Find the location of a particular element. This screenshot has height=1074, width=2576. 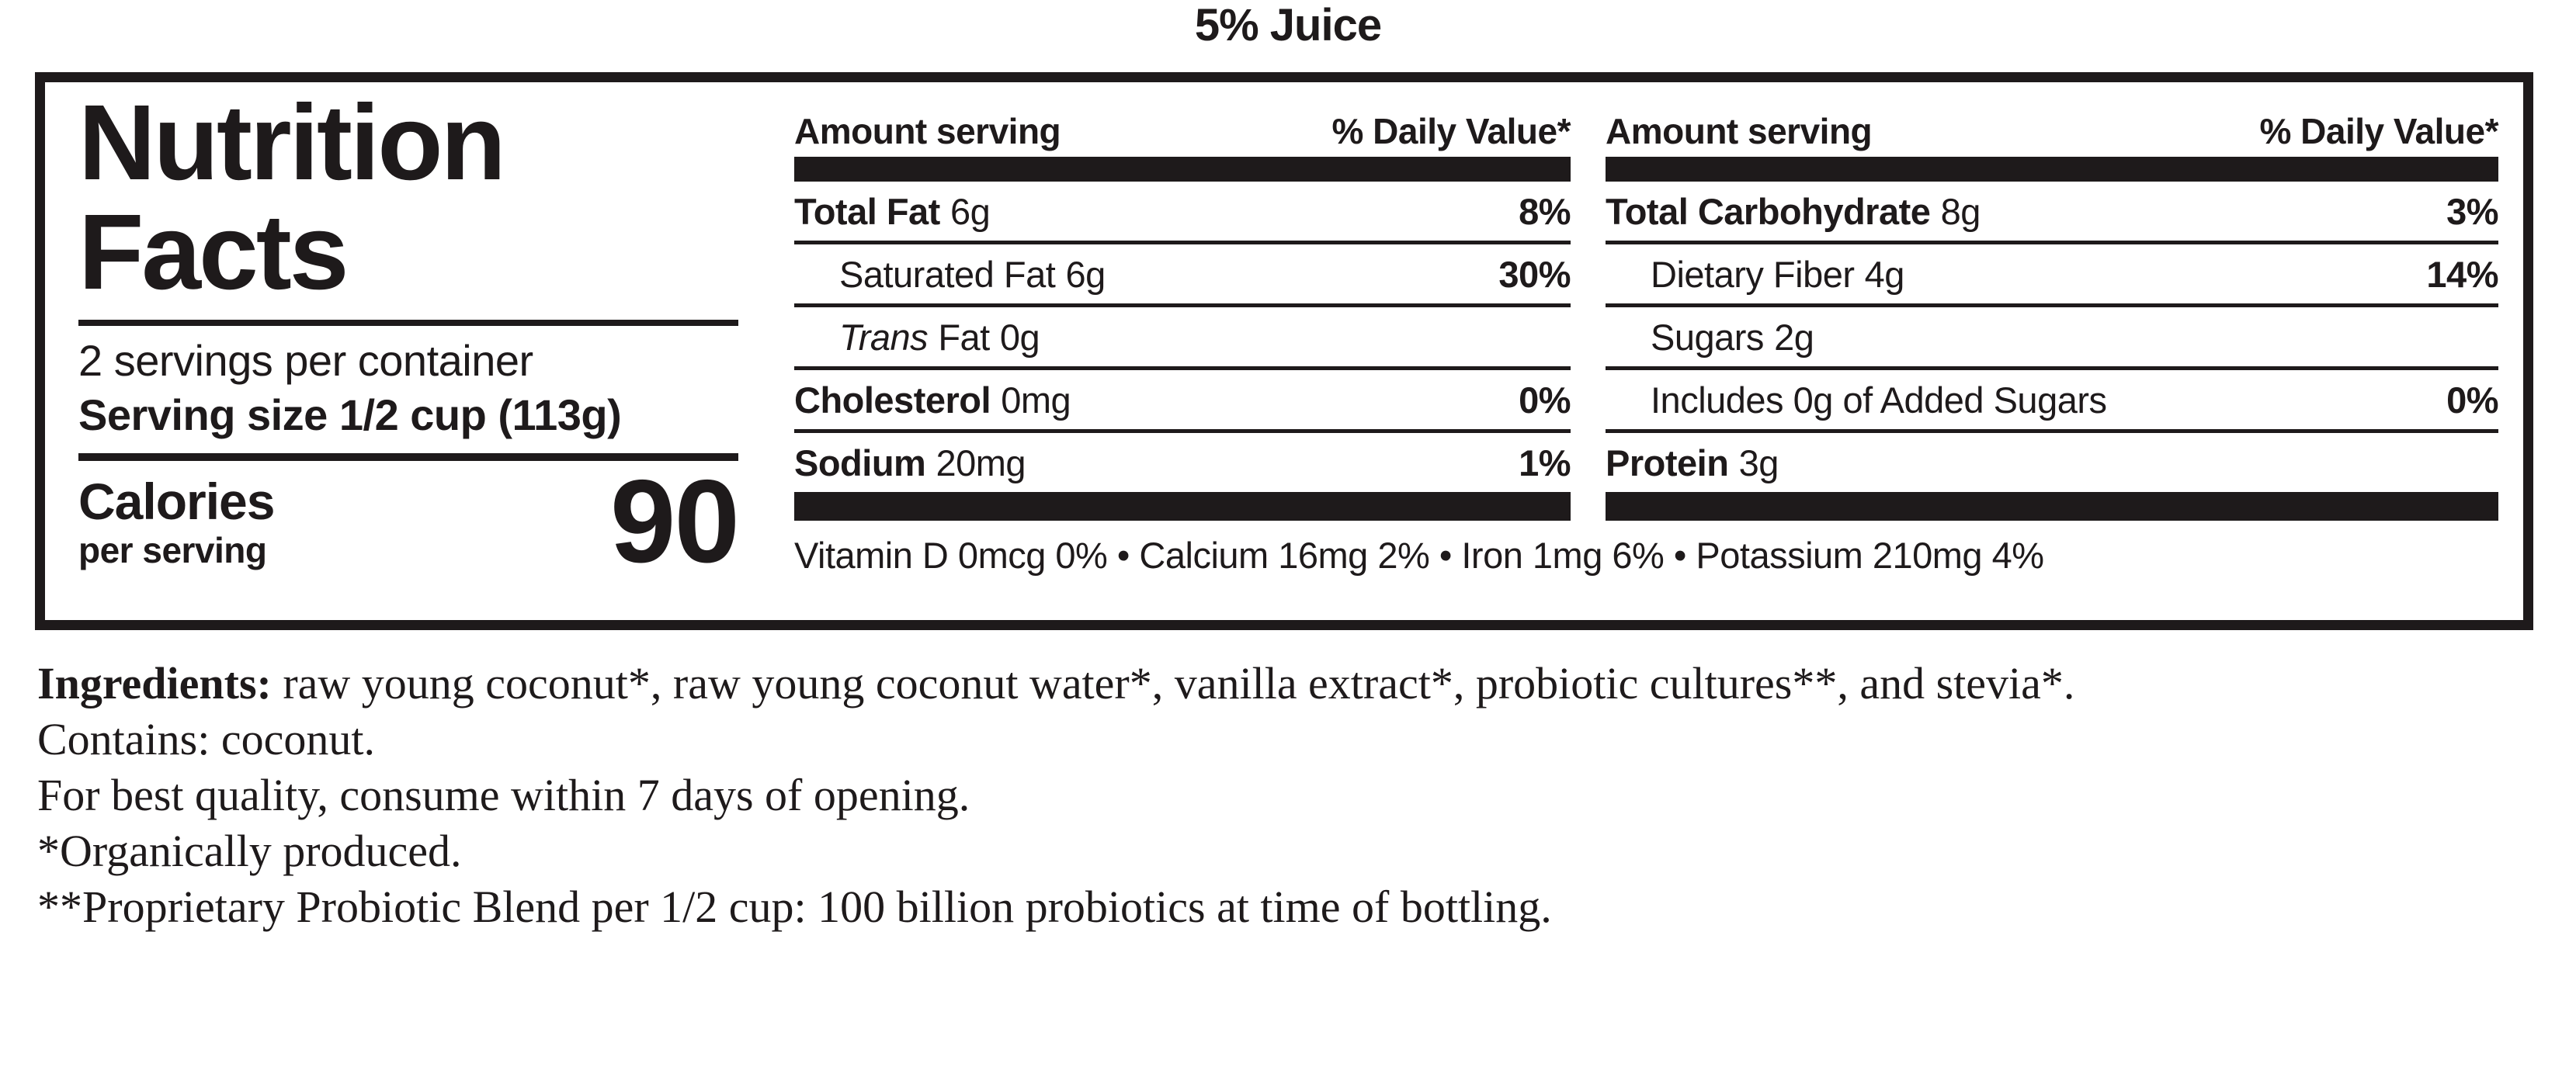

row-cholesterol: Cholesterol 0mg 0% is located at coordinates (1182, 402).